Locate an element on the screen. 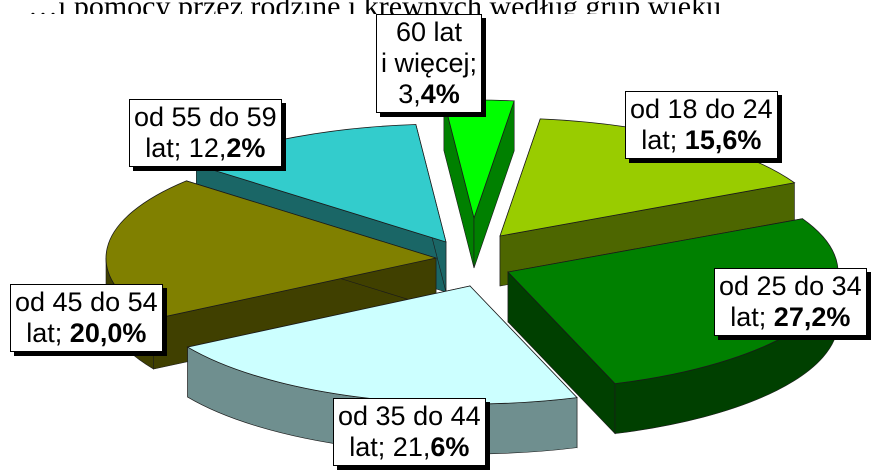 This screenshot has width=895, height=471. data-label-value-line: lat; 15,6% is located at coordinates (701, 140).